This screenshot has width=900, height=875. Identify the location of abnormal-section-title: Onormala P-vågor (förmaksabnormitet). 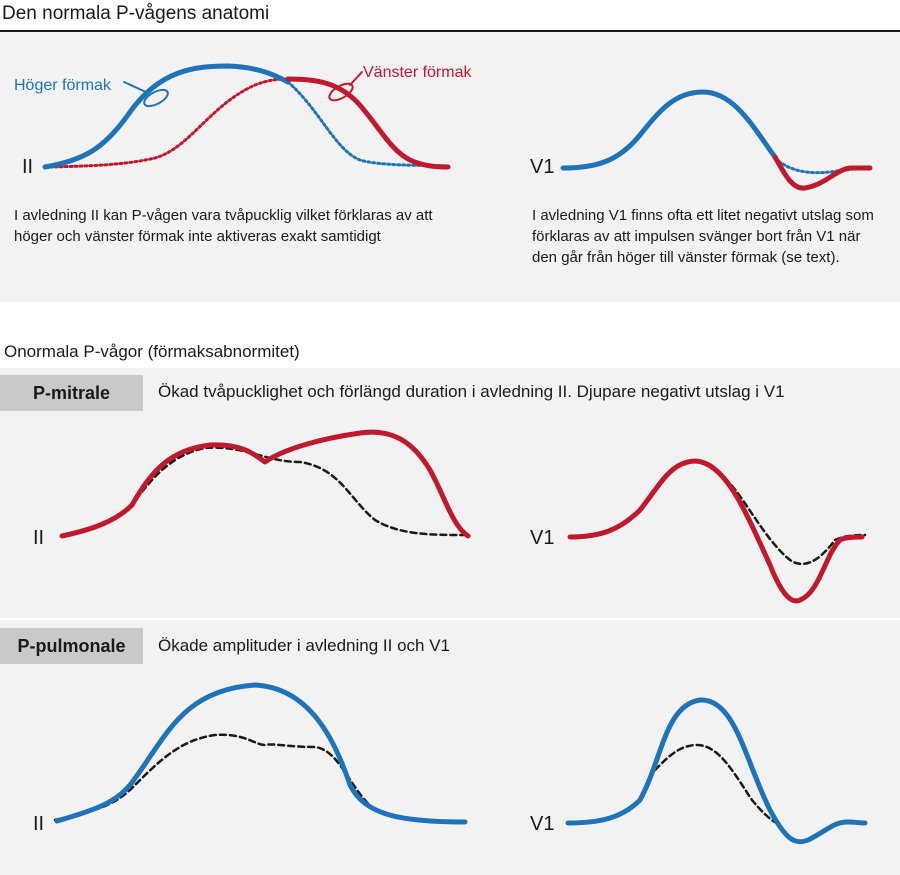
(152, 351).